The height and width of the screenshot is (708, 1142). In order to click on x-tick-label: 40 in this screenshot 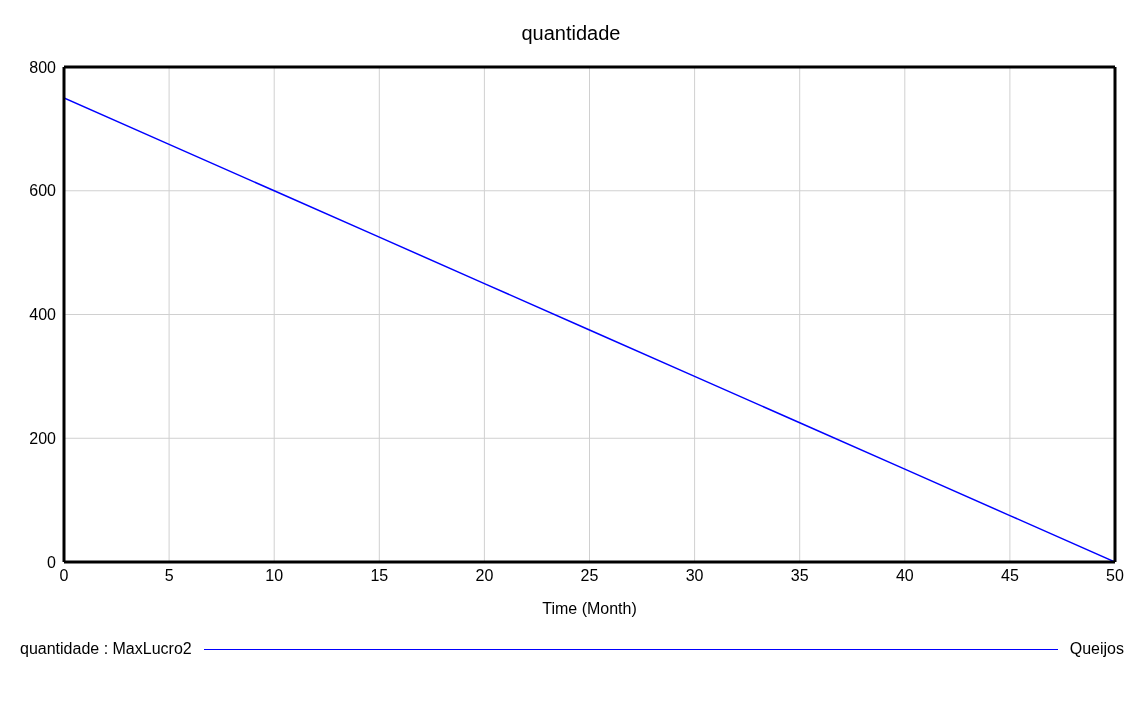, I will do `click(904, 576)`.